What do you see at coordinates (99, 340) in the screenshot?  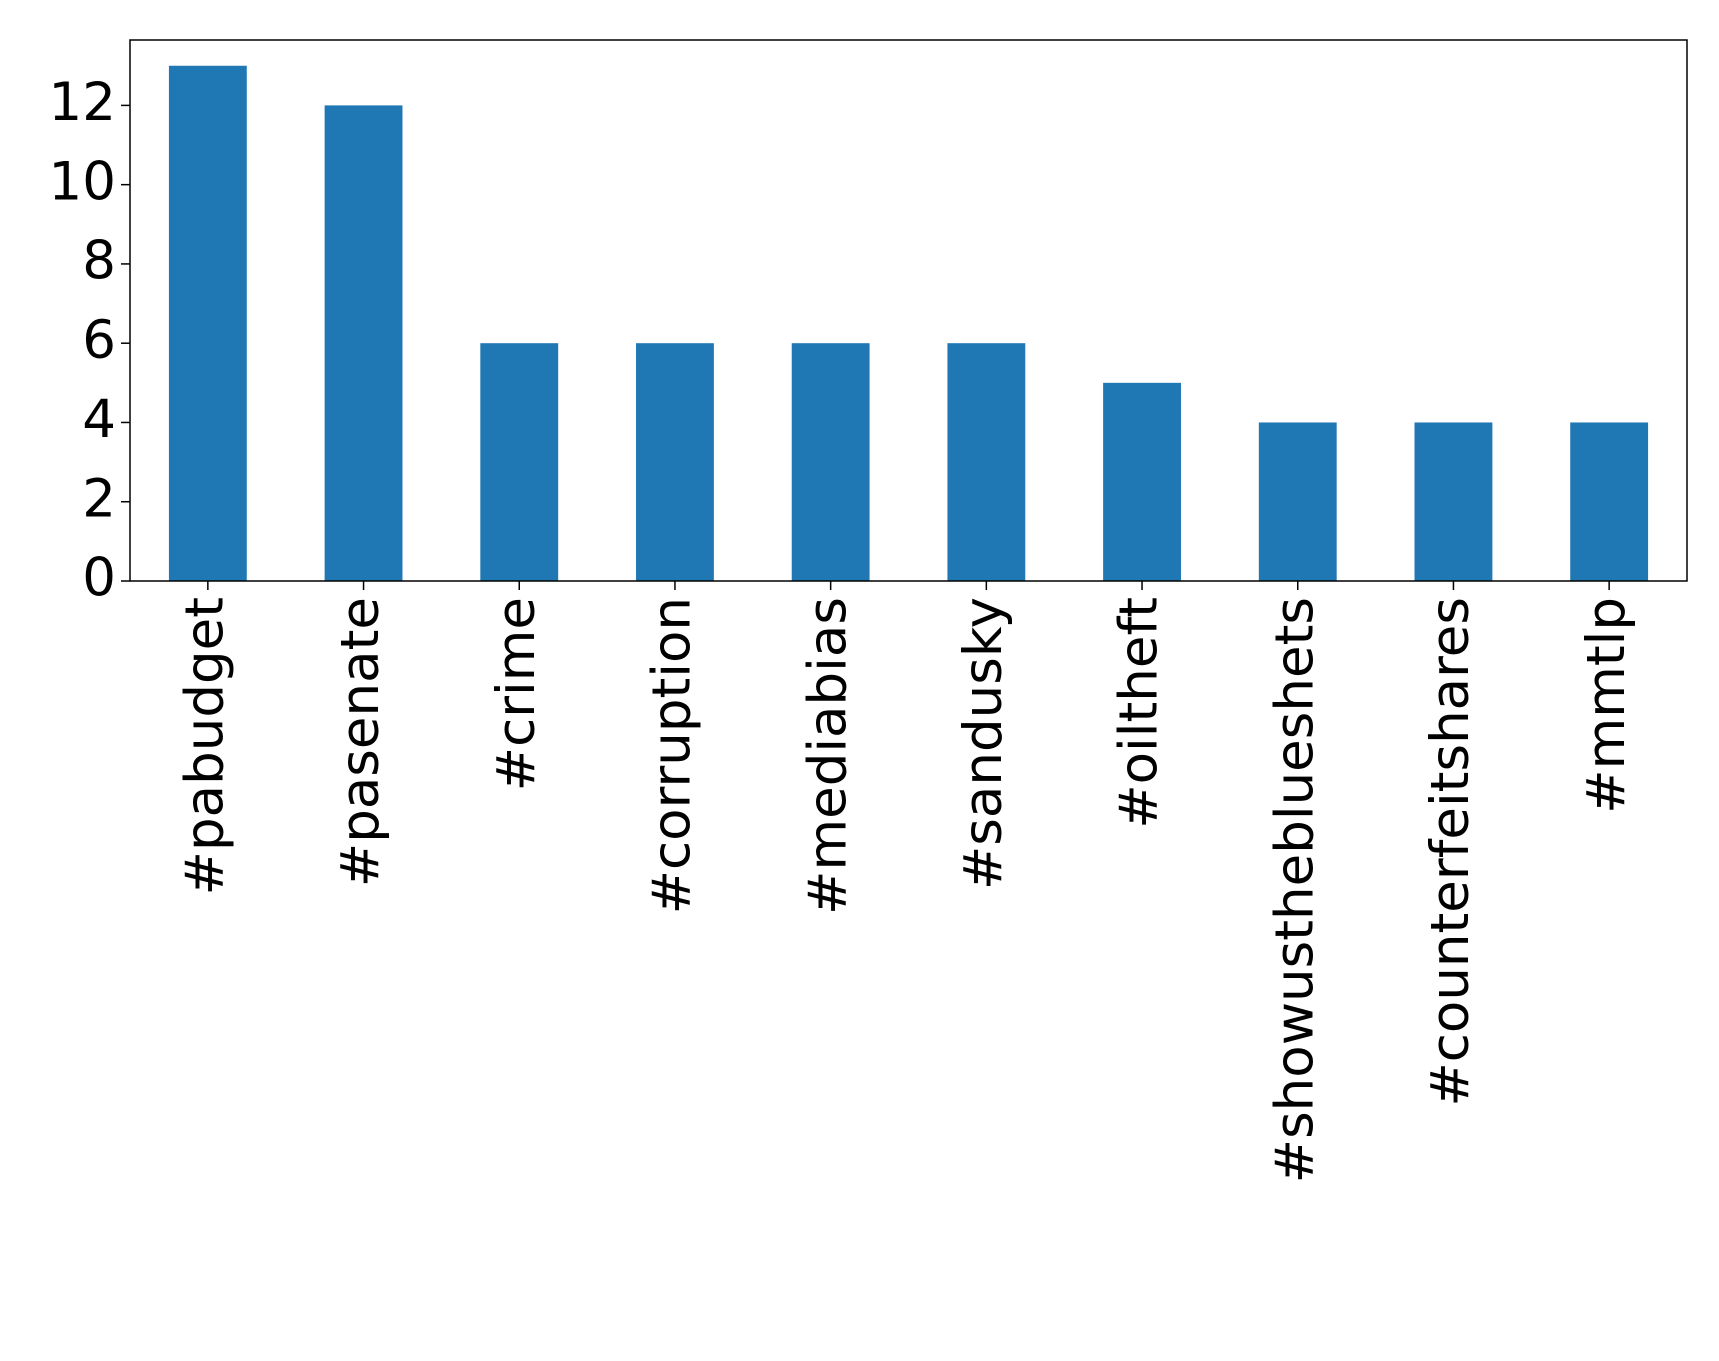 I see `y-tick-label: 6` at bounding box center [99, 340].